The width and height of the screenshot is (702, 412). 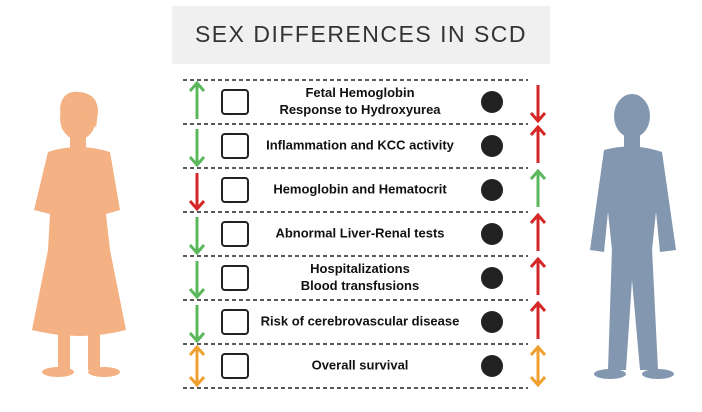 I want to click on male-silhouette, so click(x=633, y=236).